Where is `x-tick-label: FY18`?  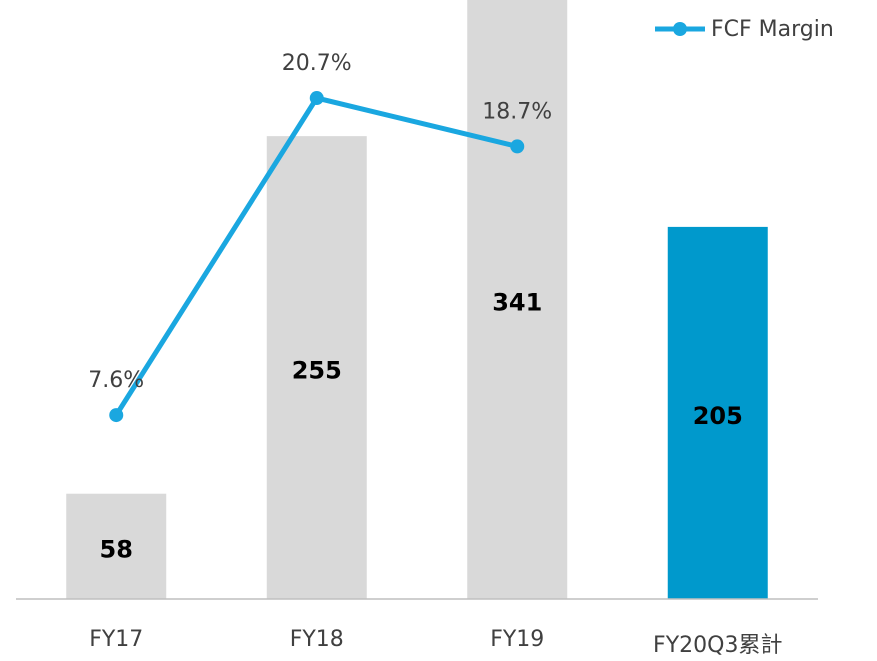 x-tick-label: FY18 is located at coordinates (317, 639).